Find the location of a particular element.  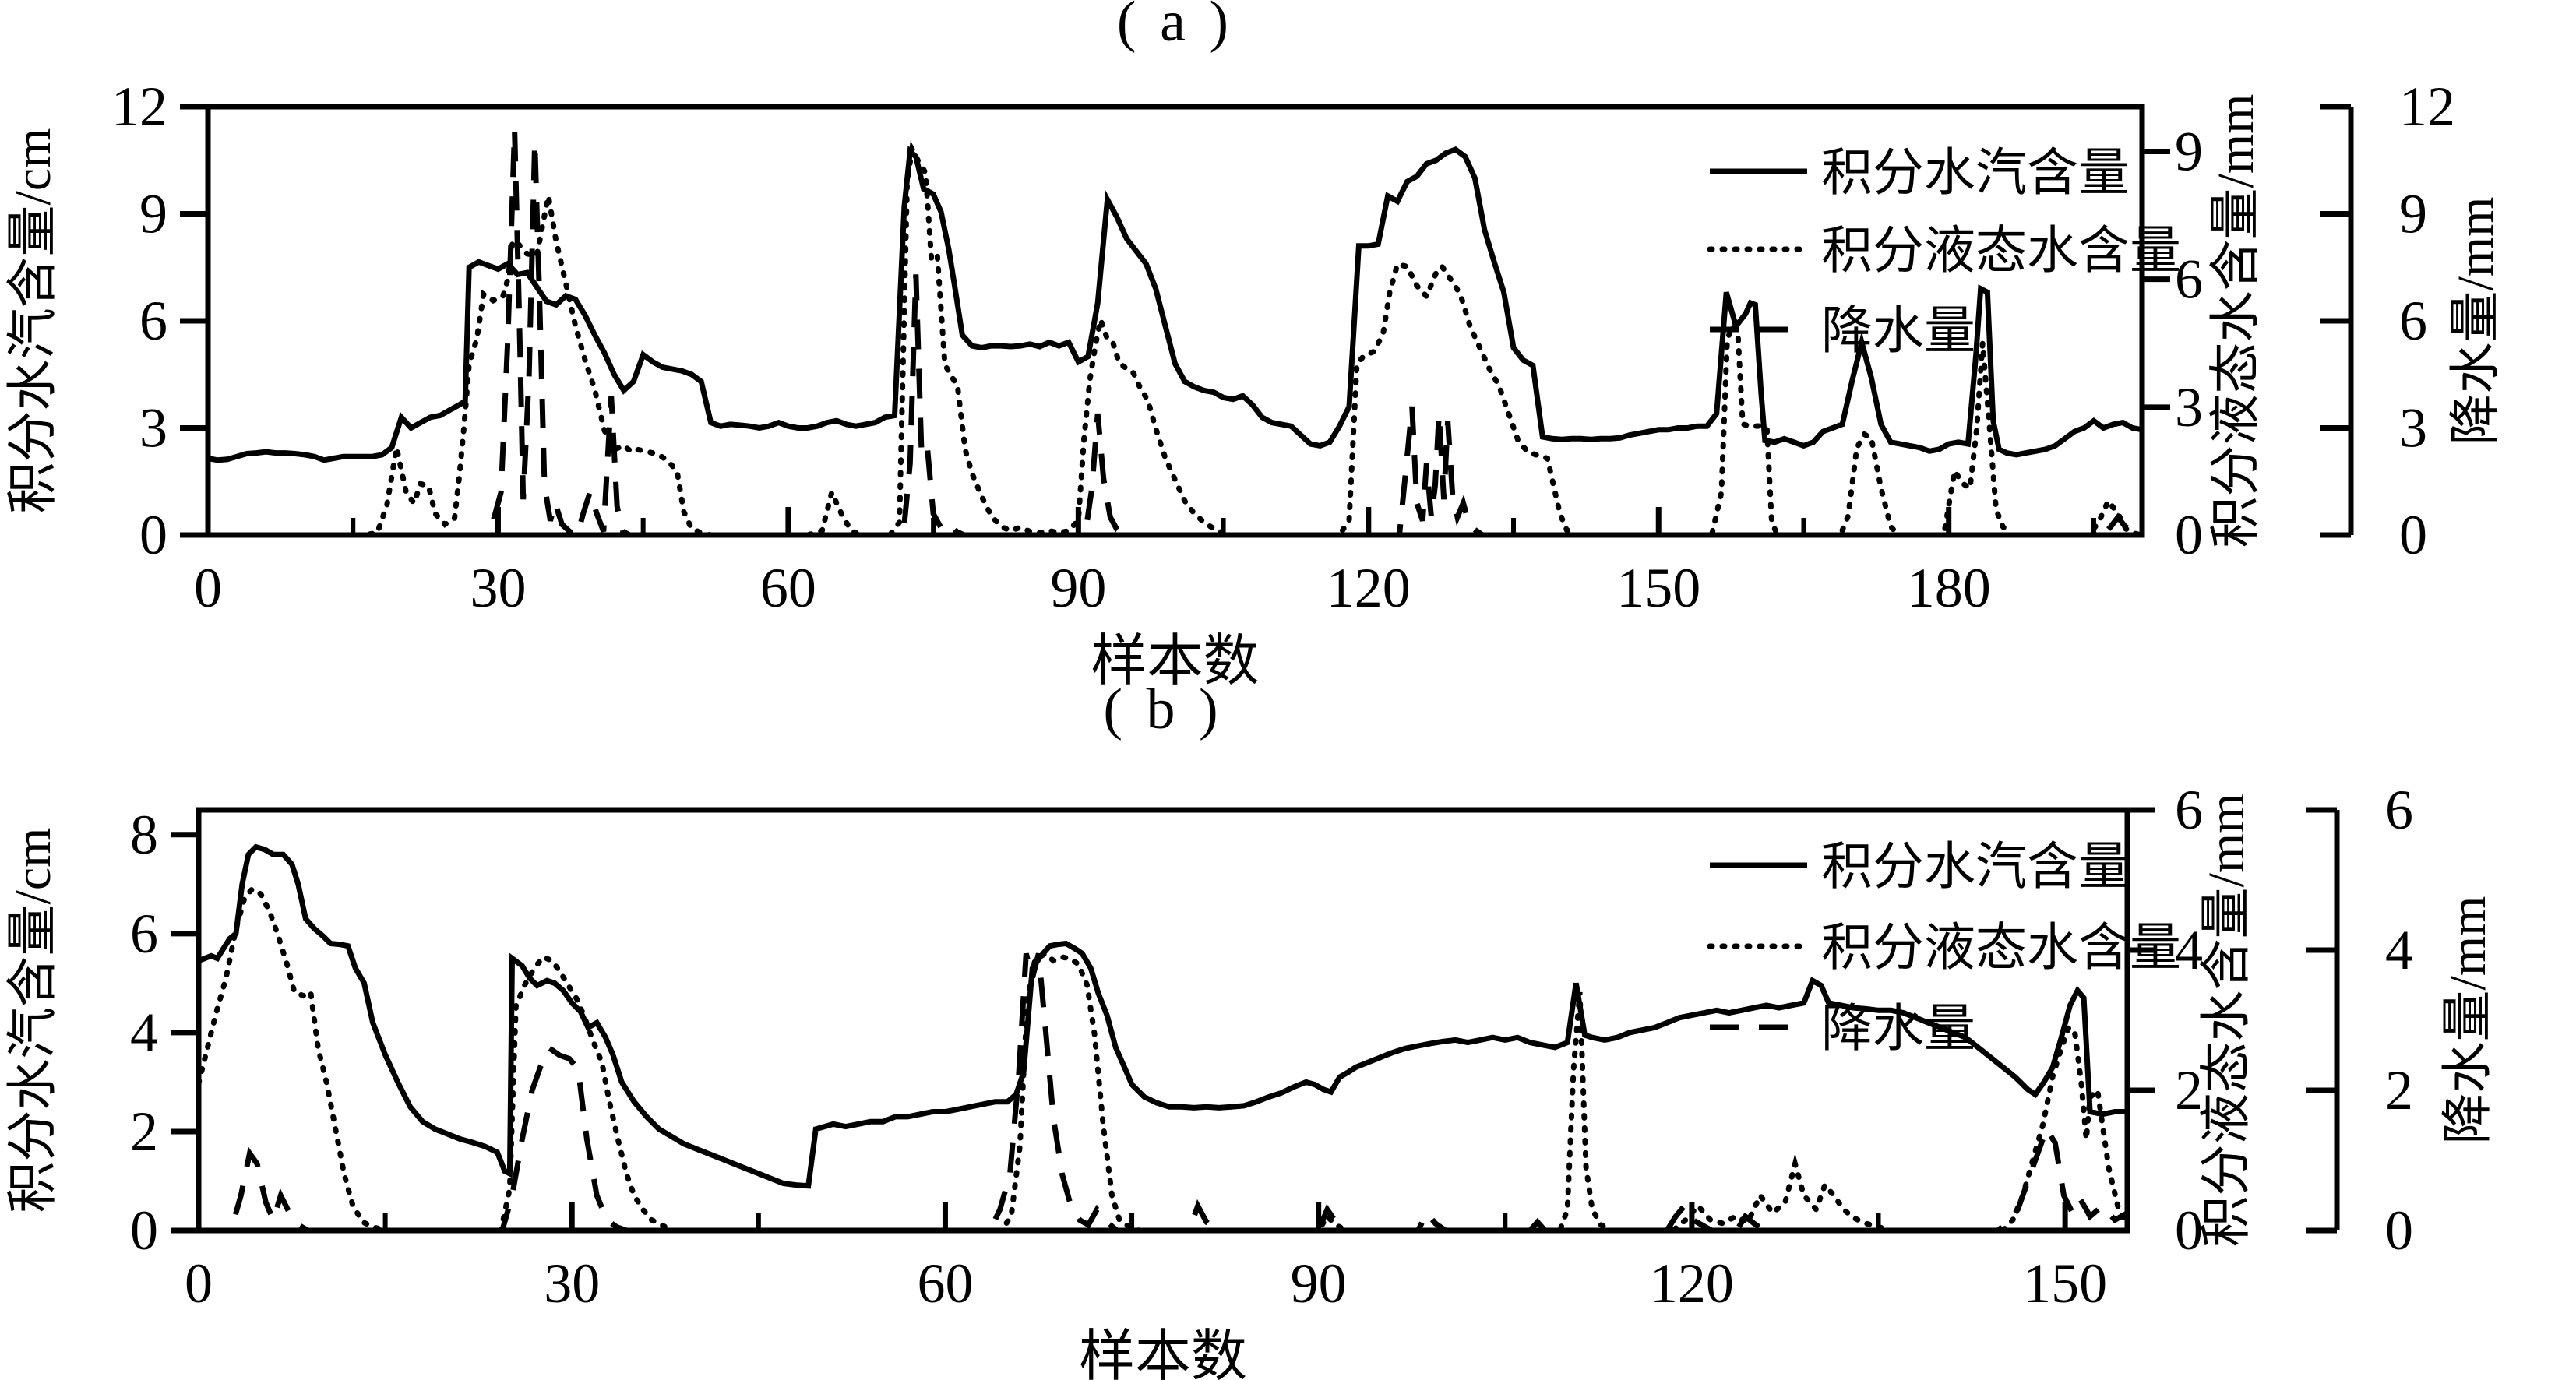

y-axis-right1-tick-label: 2 is located at coordinates (2189, 1090).